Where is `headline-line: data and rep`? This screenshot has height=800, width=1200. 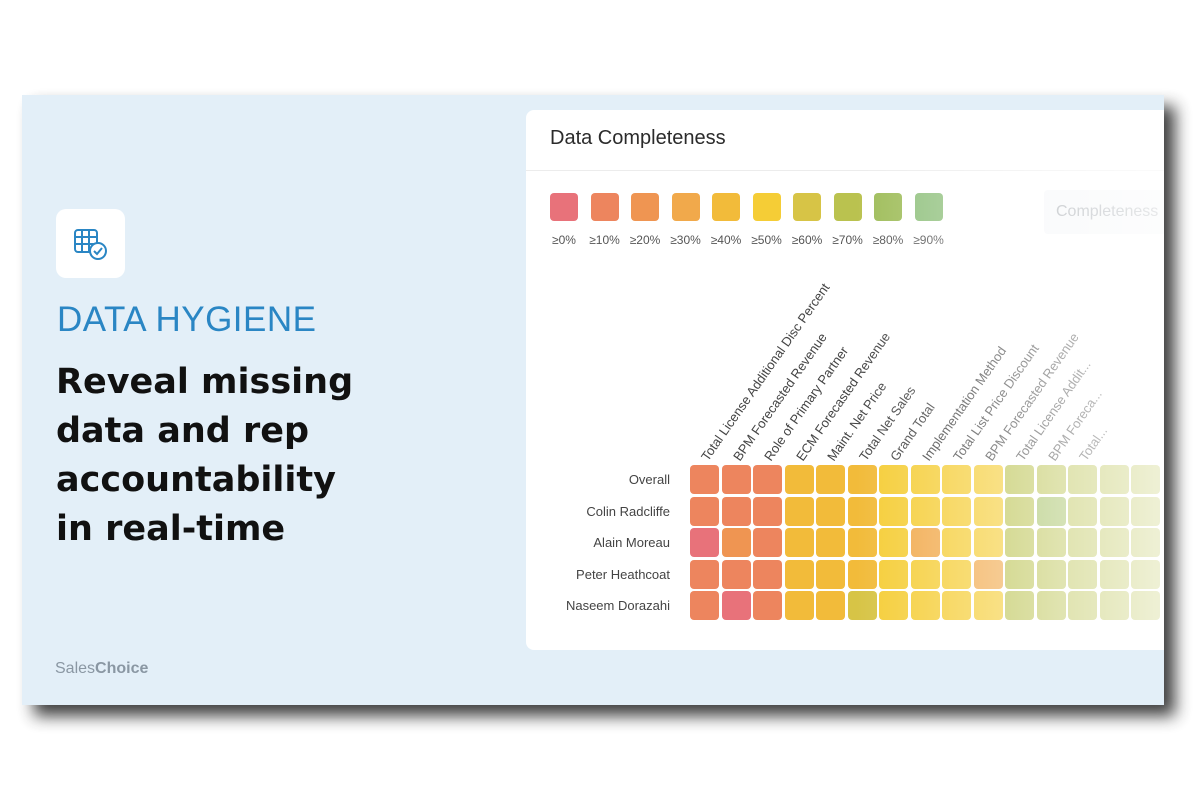 headline-line: data and rep is located at coordinates (183, 431).